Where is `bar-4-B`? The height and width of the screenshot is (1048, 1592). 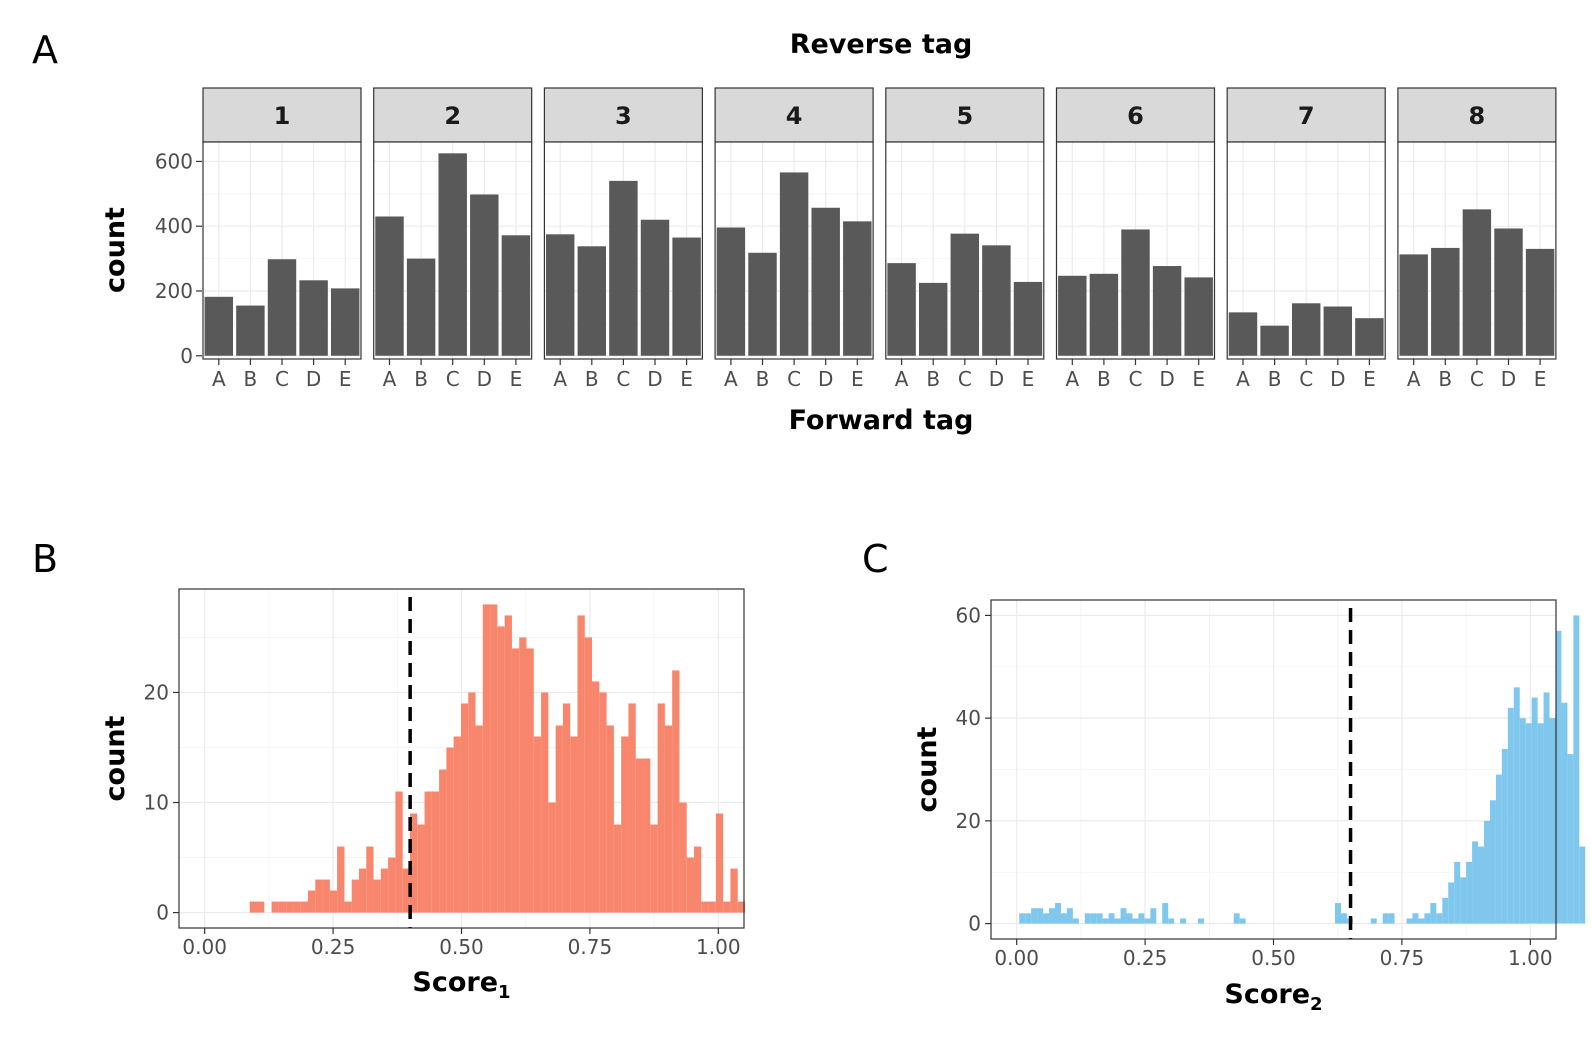
bar-4-B is located at coordinates (762, 304).